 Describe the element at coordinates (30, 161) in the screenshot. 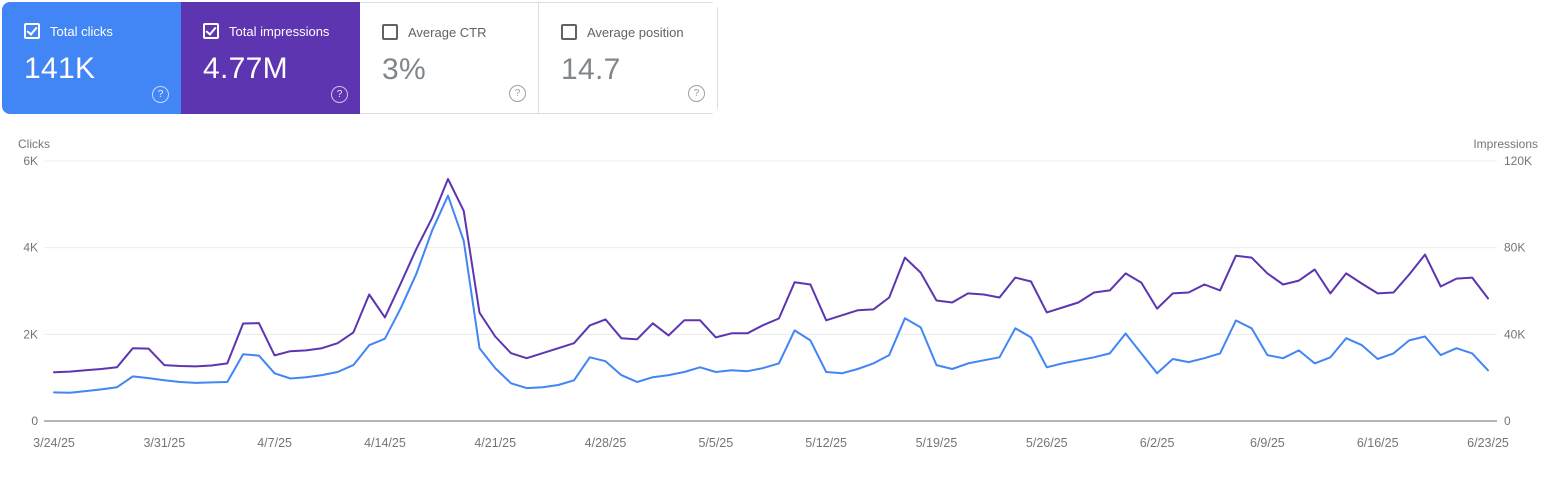

I see `y-axis-tick-left: 6K` at that location.